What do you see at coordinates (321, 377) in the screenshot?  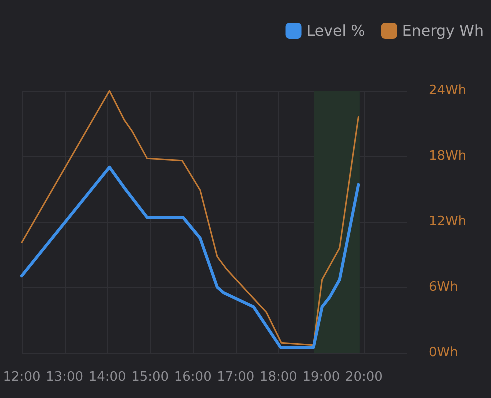 I see `x-tick-label: 19:00` at bounding box center [321, 377].